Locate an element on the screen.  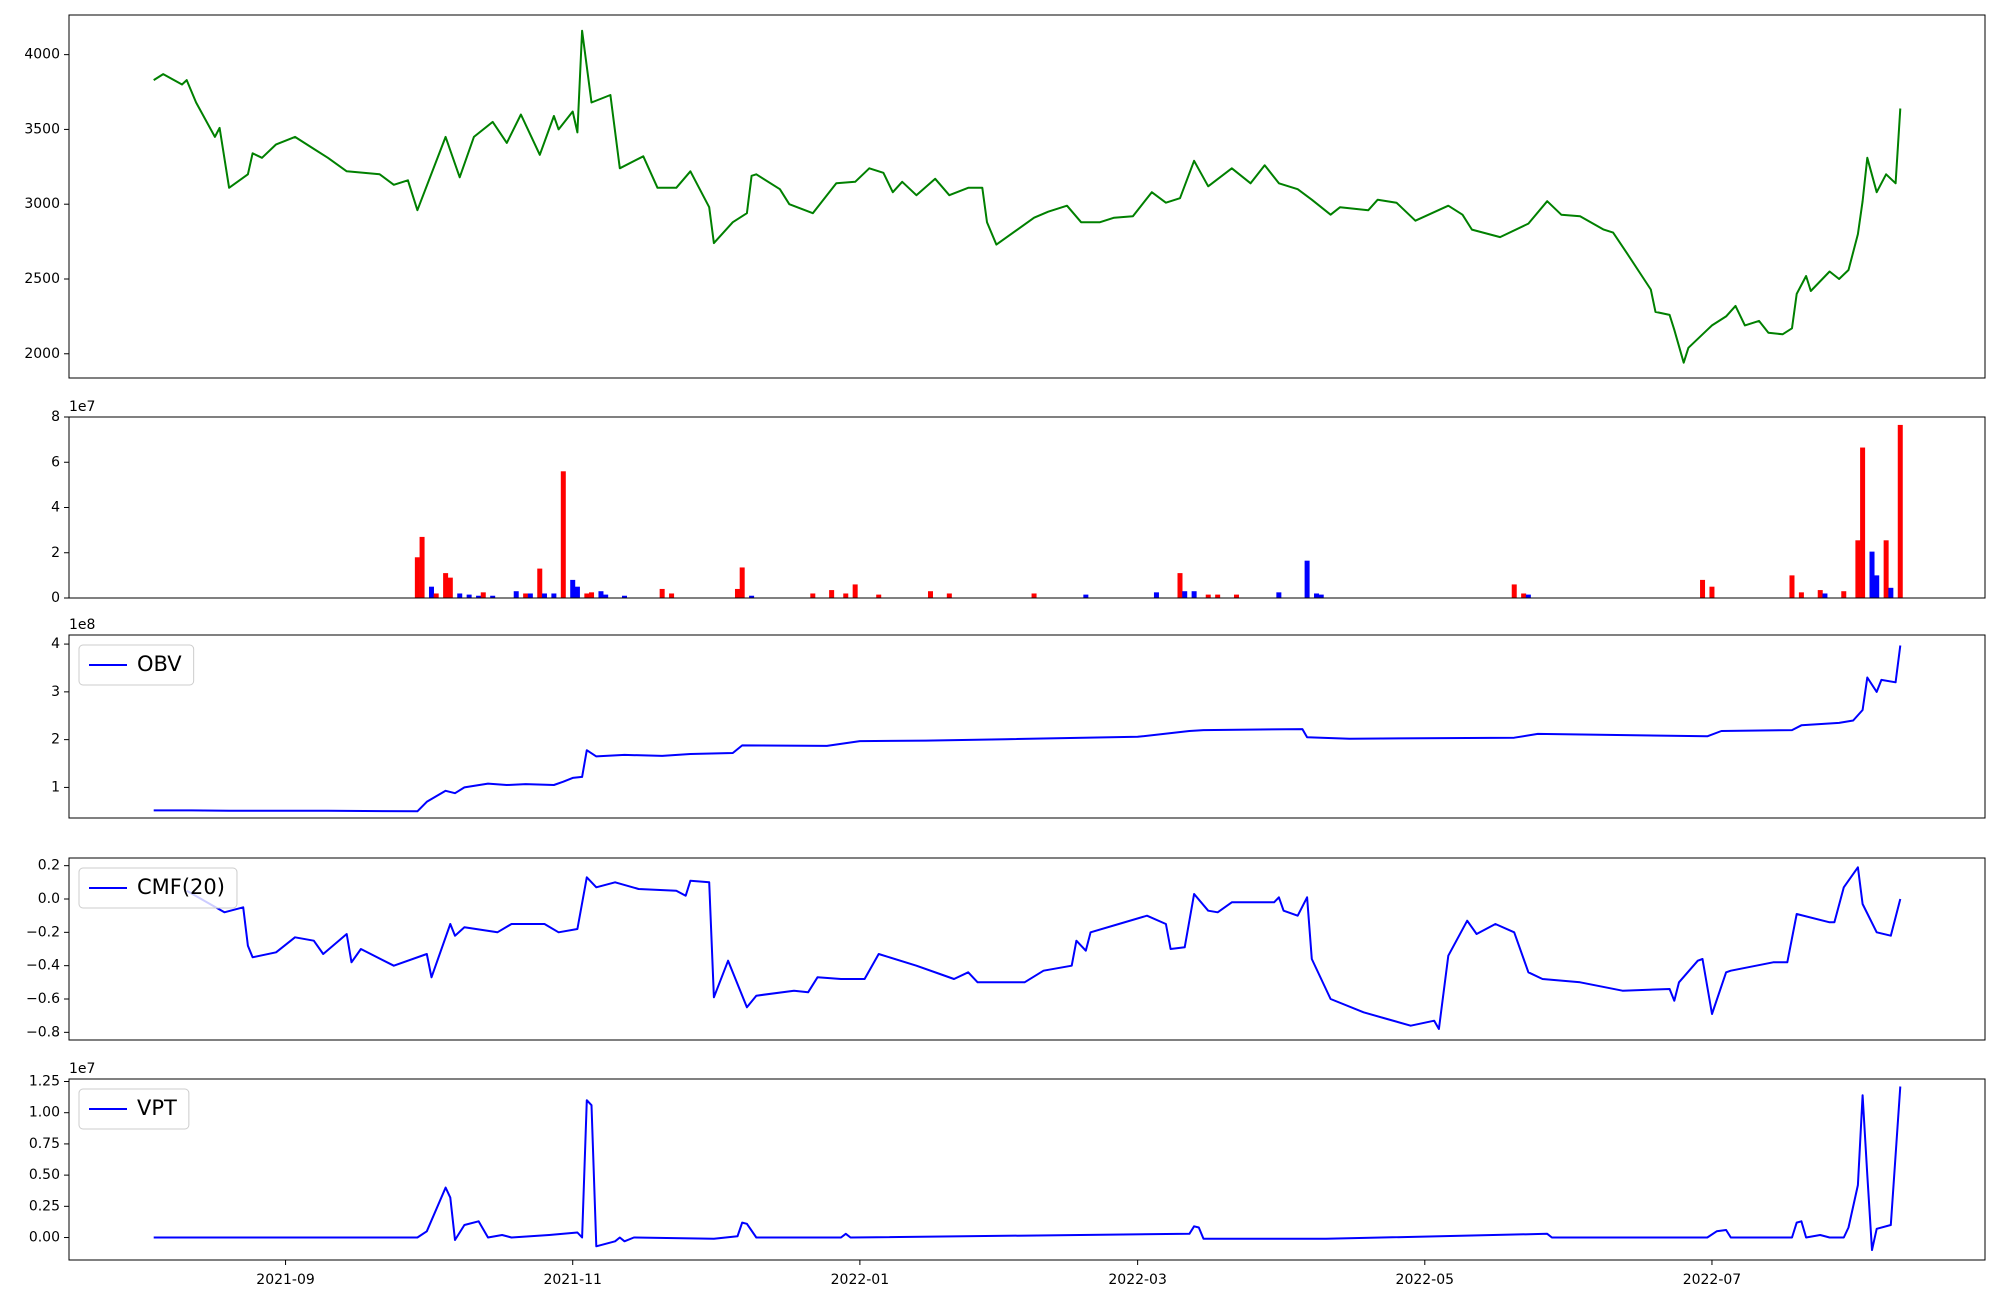
y-tick-label: 4000 is located at coordinates (42, 55).